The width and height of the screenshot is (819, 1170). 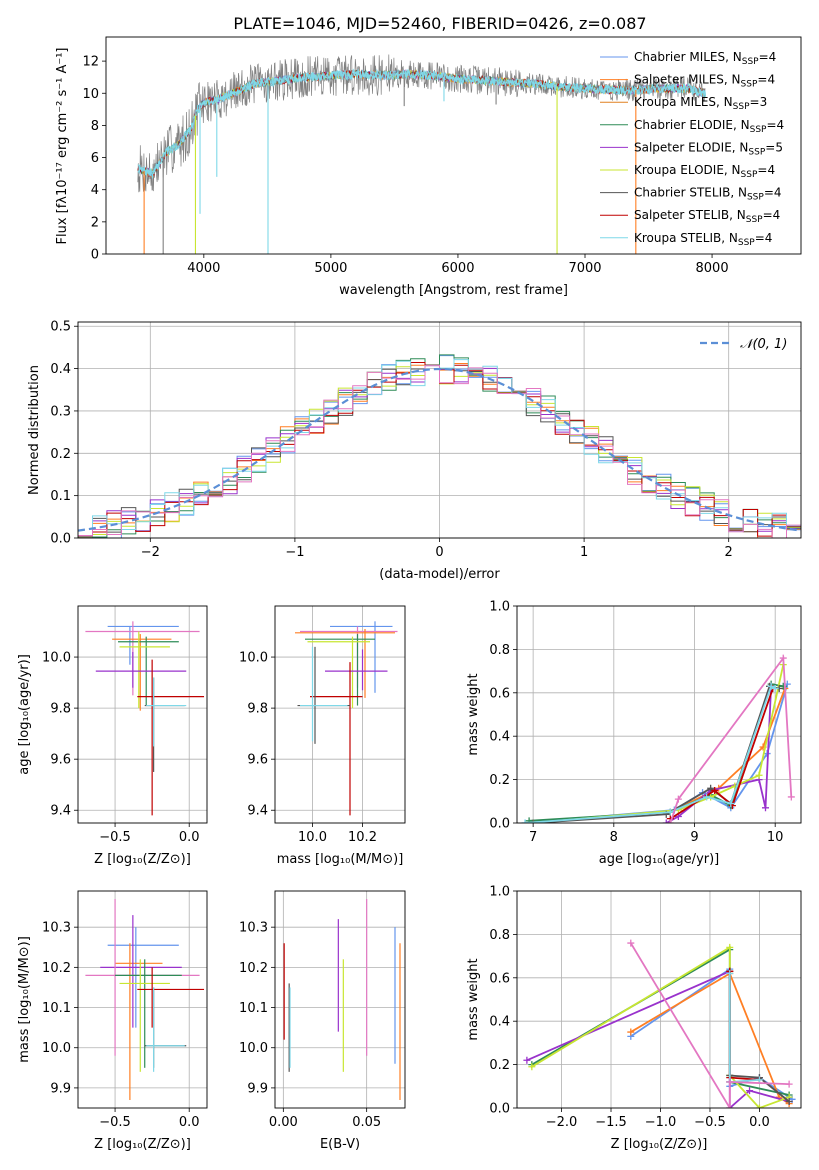 I want to click on legend-entry: Chabrier ELODIE, NSSP=4, so click(x=709, y=126).